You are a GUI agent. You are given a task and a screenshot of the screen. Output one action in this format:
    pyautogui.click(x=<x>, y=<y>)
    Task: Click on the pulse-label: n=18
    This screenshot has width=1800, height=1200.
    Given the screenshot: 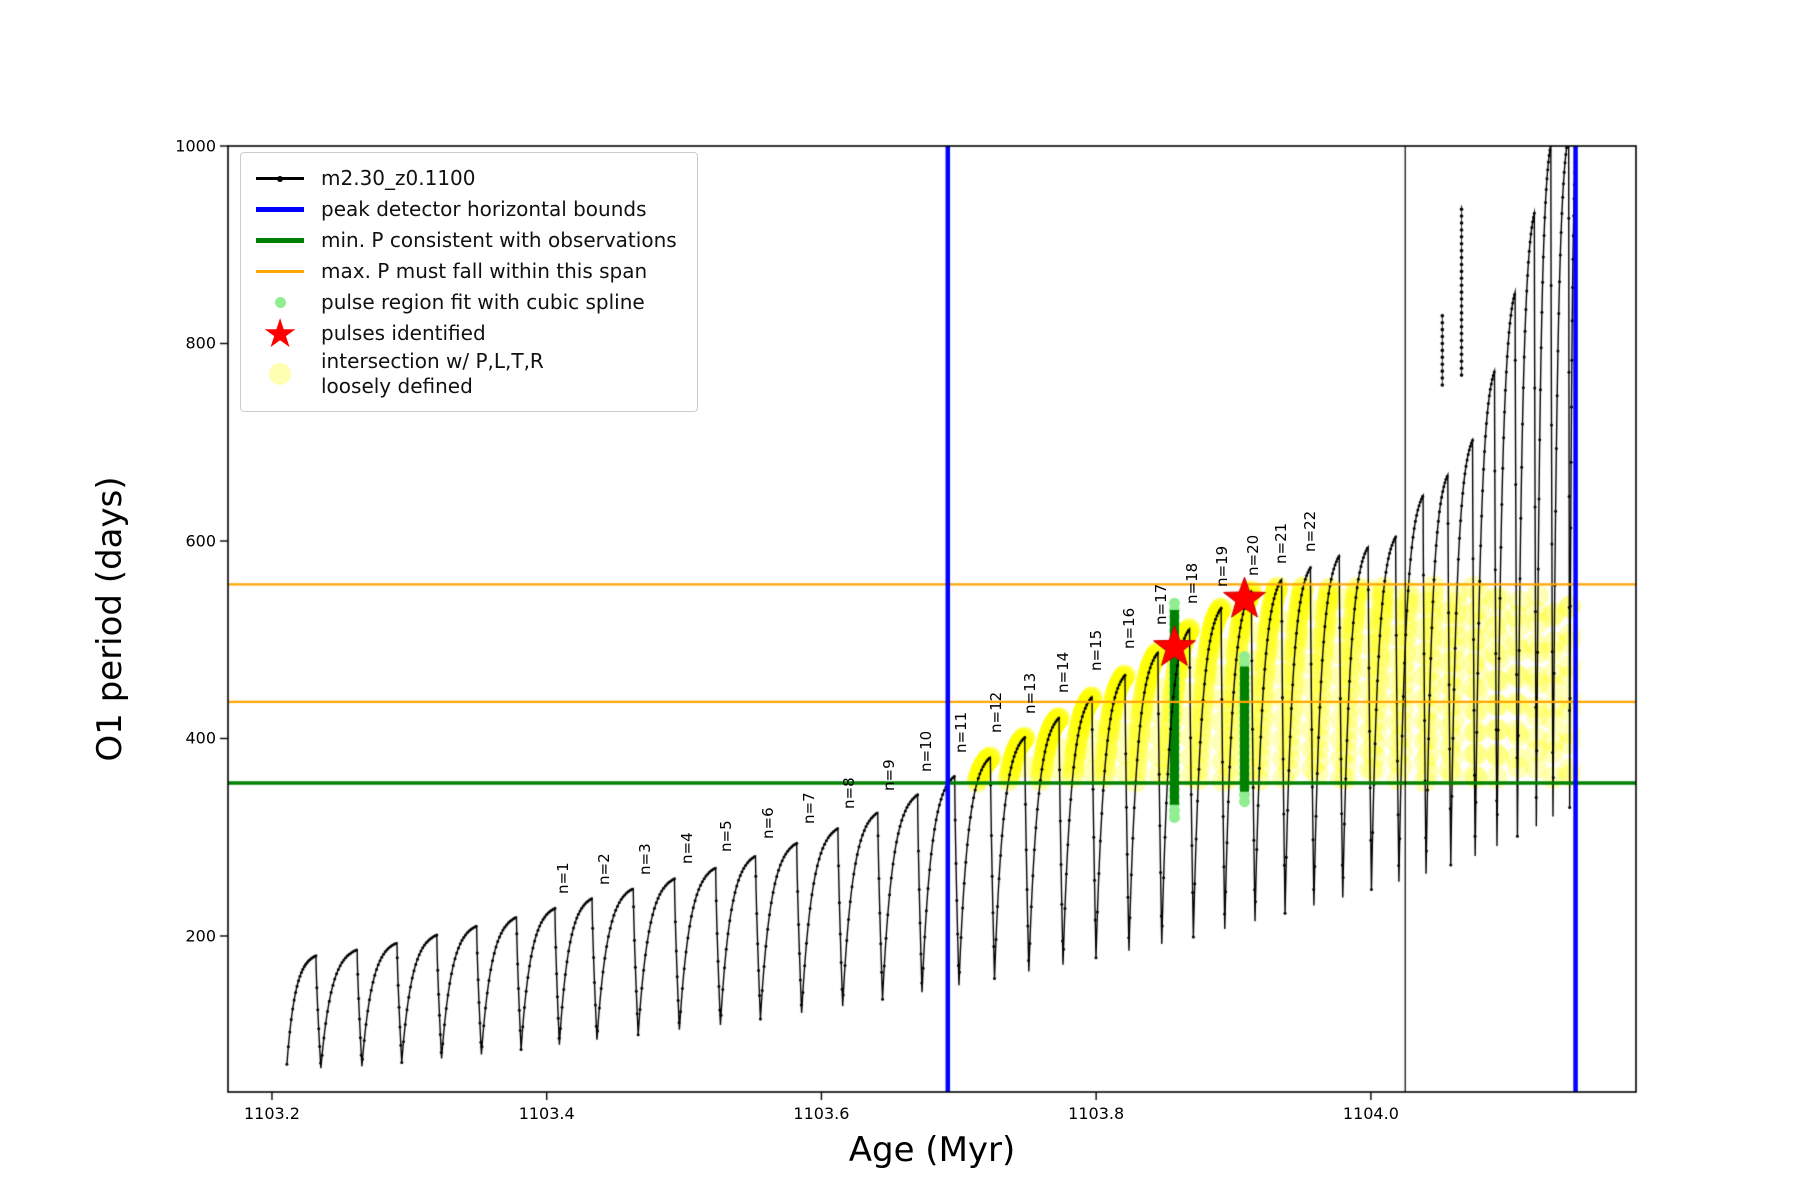 What is the action you would take?
    pyautogui.click(x=1192, y=583)
    